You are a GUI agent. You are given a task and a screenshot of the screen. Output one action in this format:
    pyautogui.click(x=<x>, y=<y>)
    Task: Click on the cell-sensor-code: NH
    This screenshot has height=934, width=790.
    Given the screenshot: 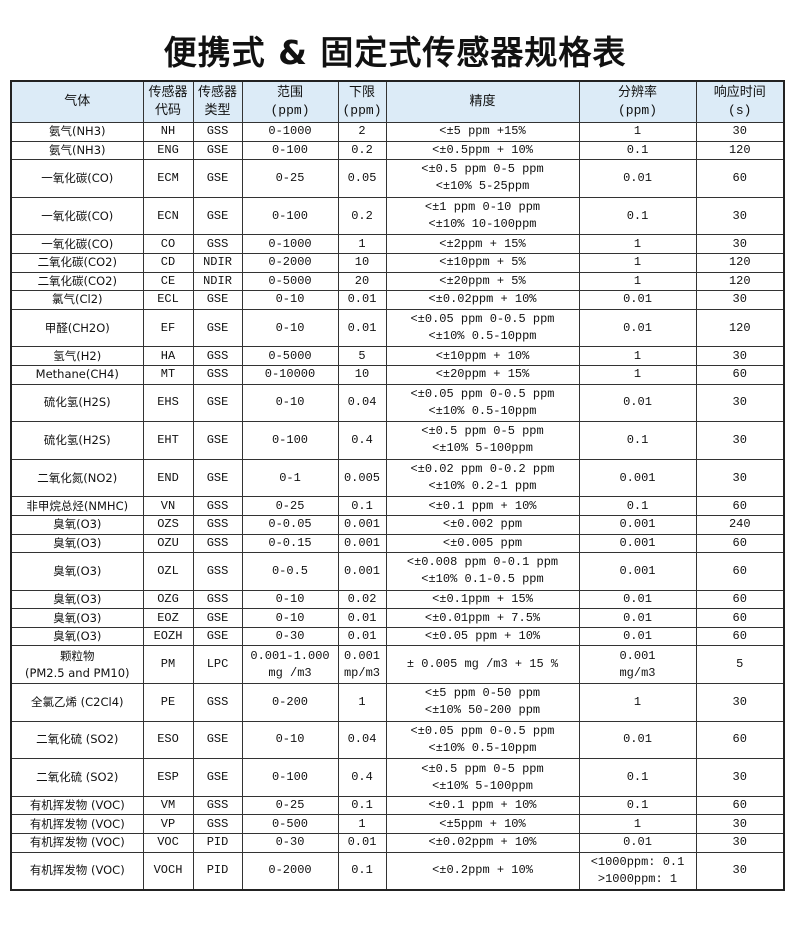 What is the action you would take?
    pyautogui.click(x=168, y=132)
    